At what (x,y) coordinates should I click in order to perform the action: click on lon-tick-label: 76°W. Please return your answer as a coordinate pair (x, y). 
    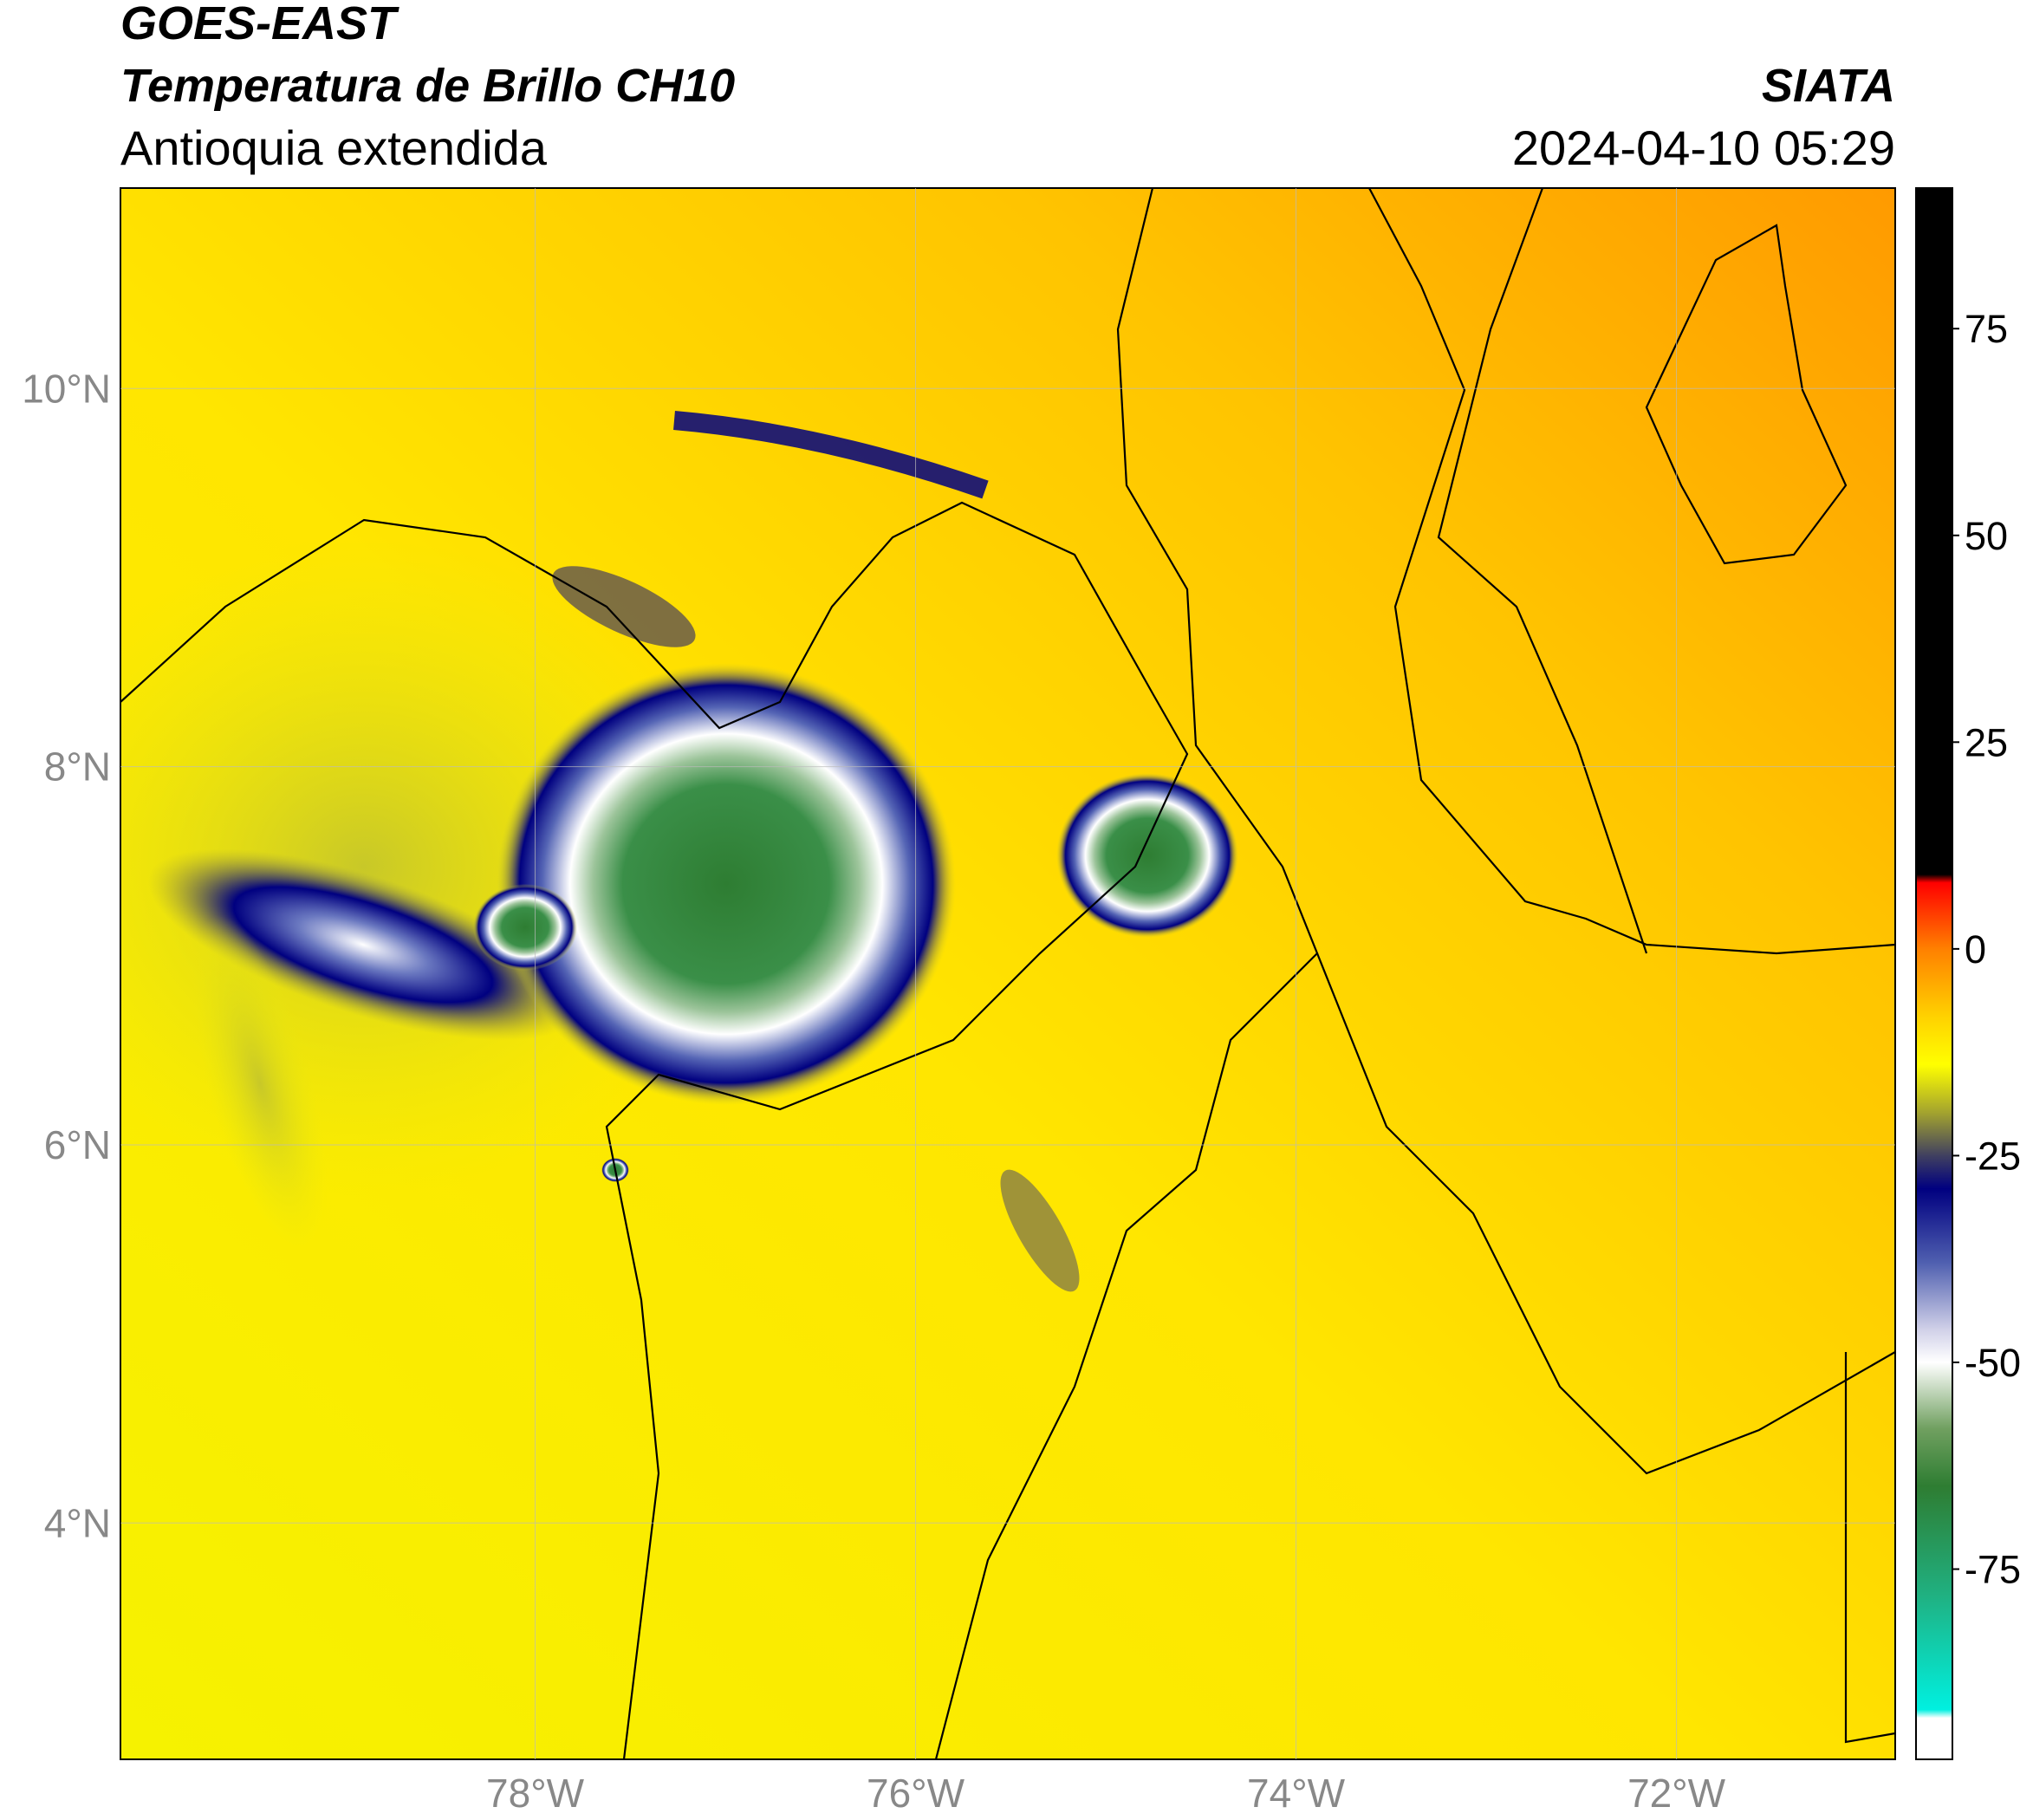
    Looking at the image, I should click on (916, 1793).